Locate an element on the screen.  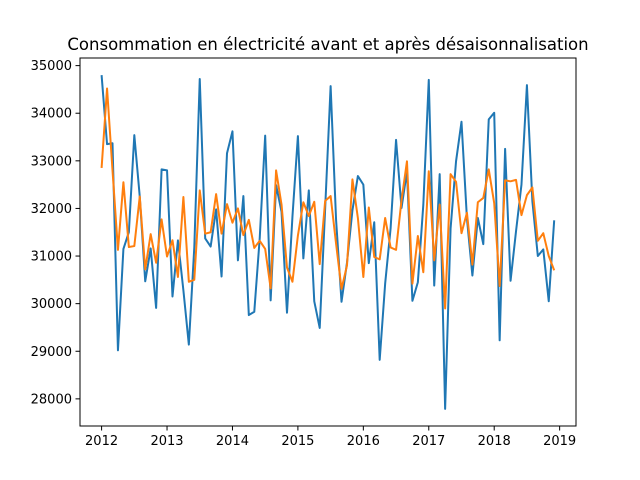
x-tick-label: 2014 is located at coordinates (232, 441).